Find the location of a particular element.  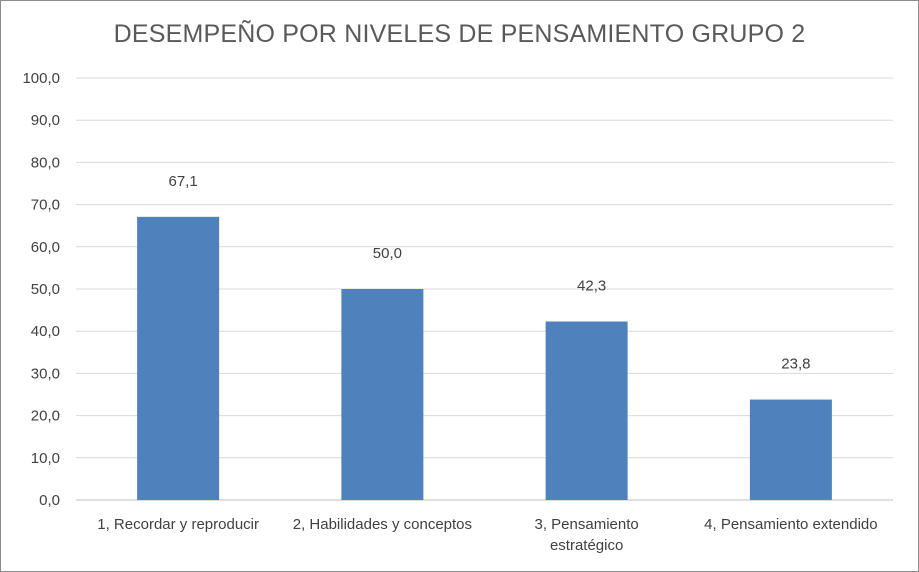

category-label: 2, Habilidades y conceptos is located at coordinates (382, 524).